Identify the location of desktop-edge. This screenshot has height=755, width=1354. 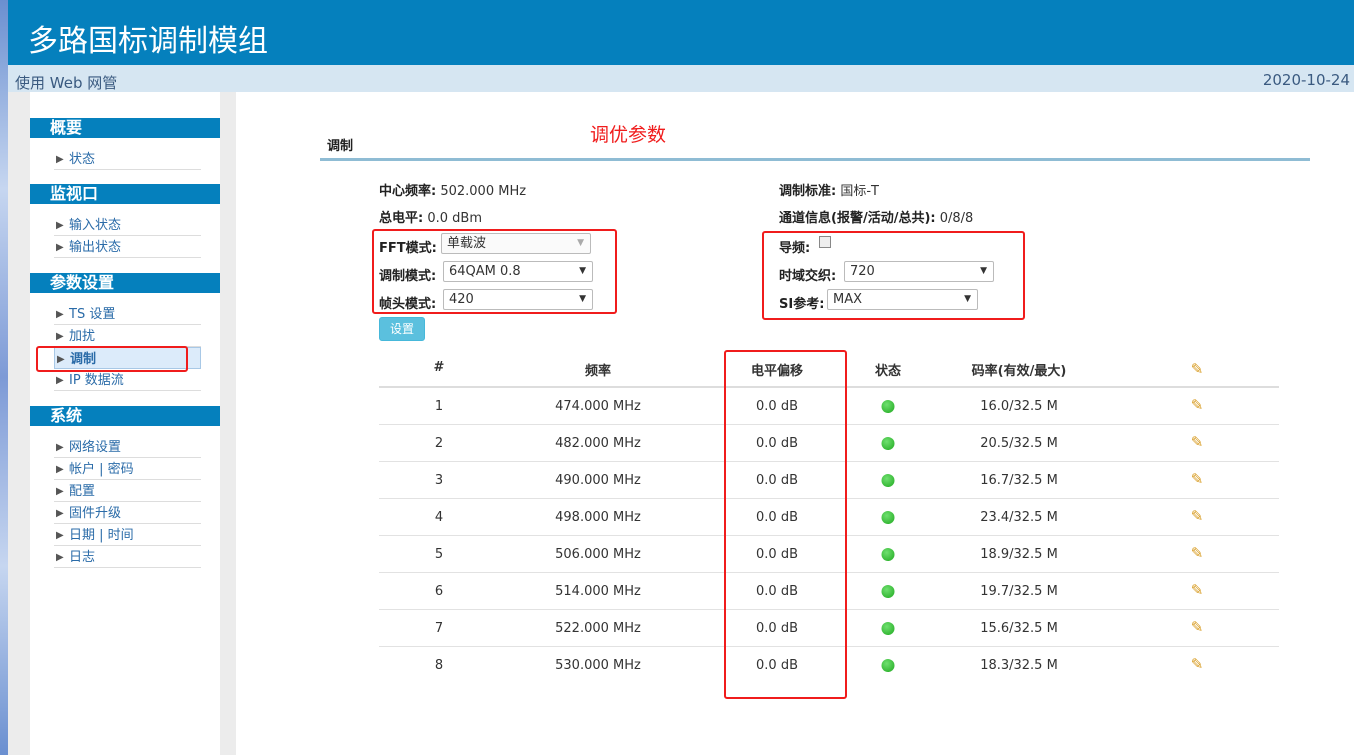
(4, 377).